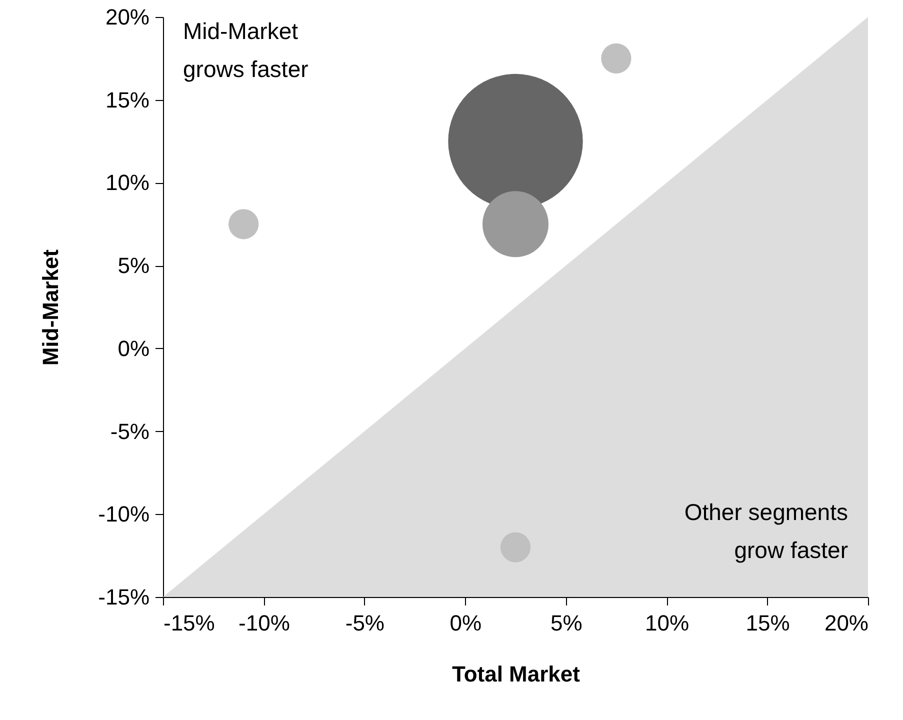  What do you see at coordinates (51, 307) in the screenshot?
I see `y-axis-title: Mid-Market` at bounding box center [51, 307].